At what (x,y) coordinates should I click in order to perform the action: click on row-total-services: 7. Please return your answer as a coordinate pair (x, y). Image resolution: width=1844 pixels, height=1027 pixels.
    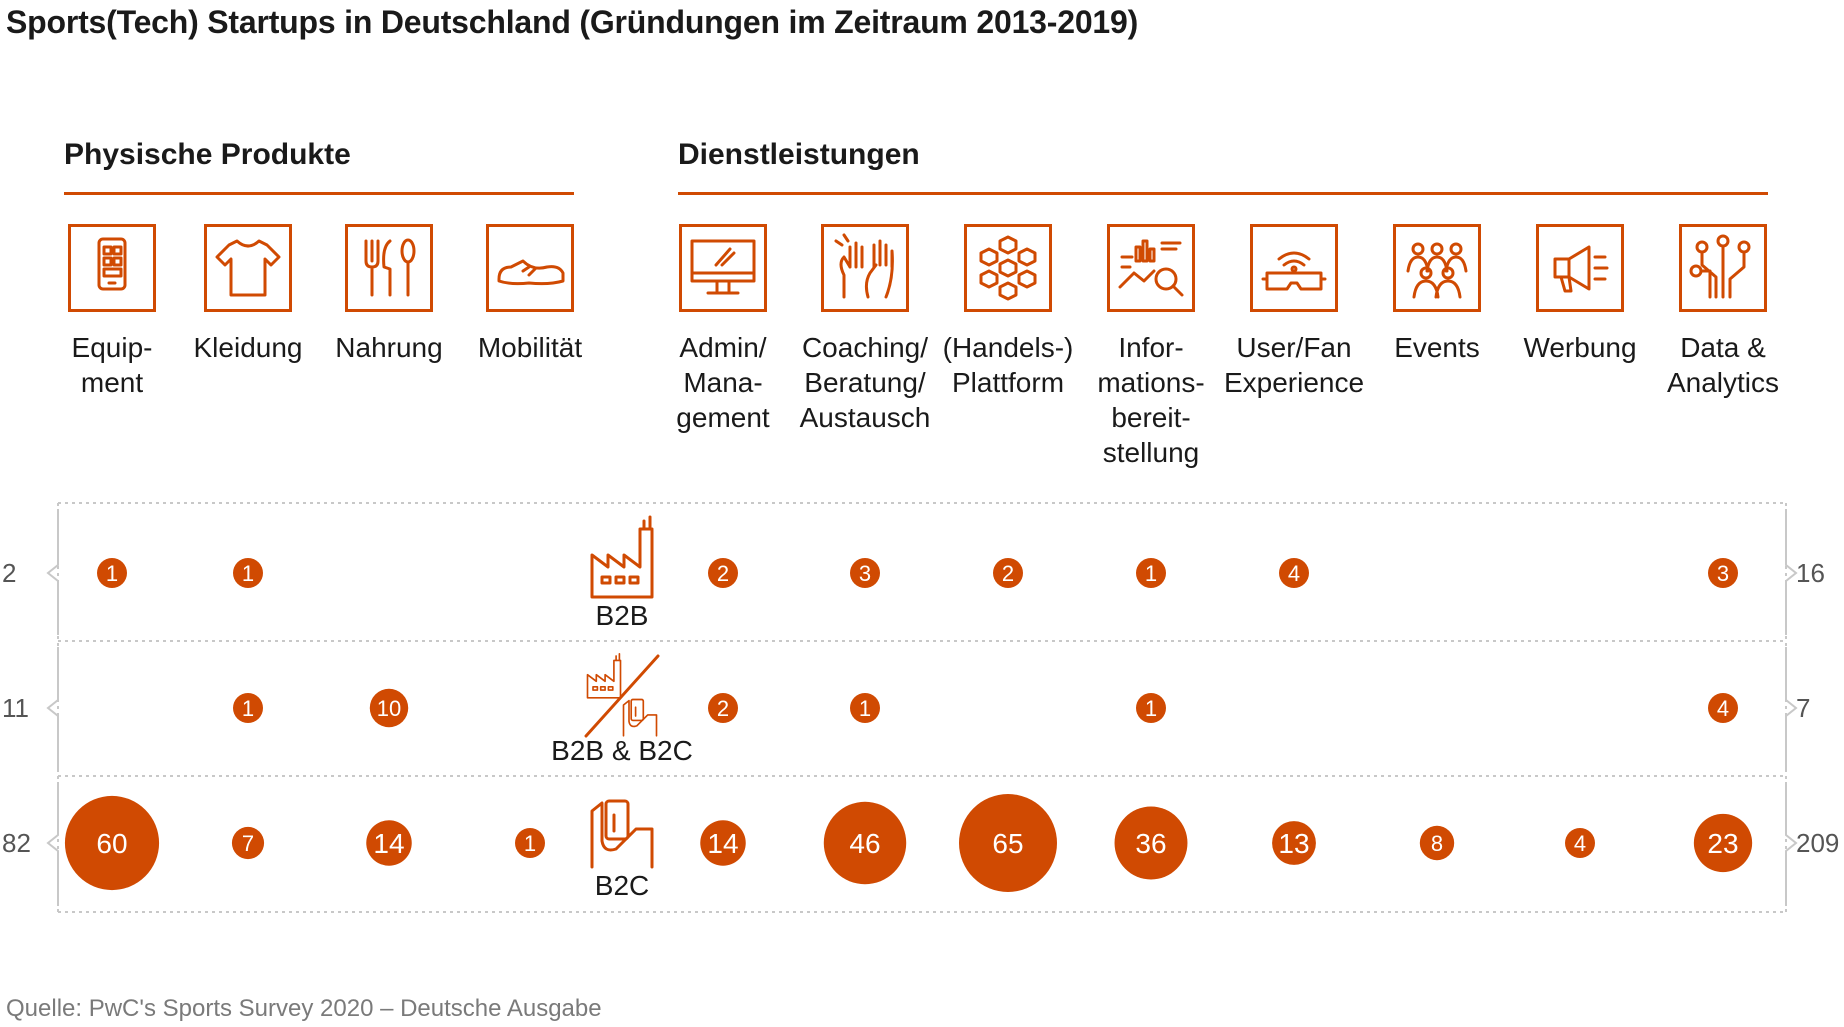
    Looking at the image, I should click on (1803, 708).